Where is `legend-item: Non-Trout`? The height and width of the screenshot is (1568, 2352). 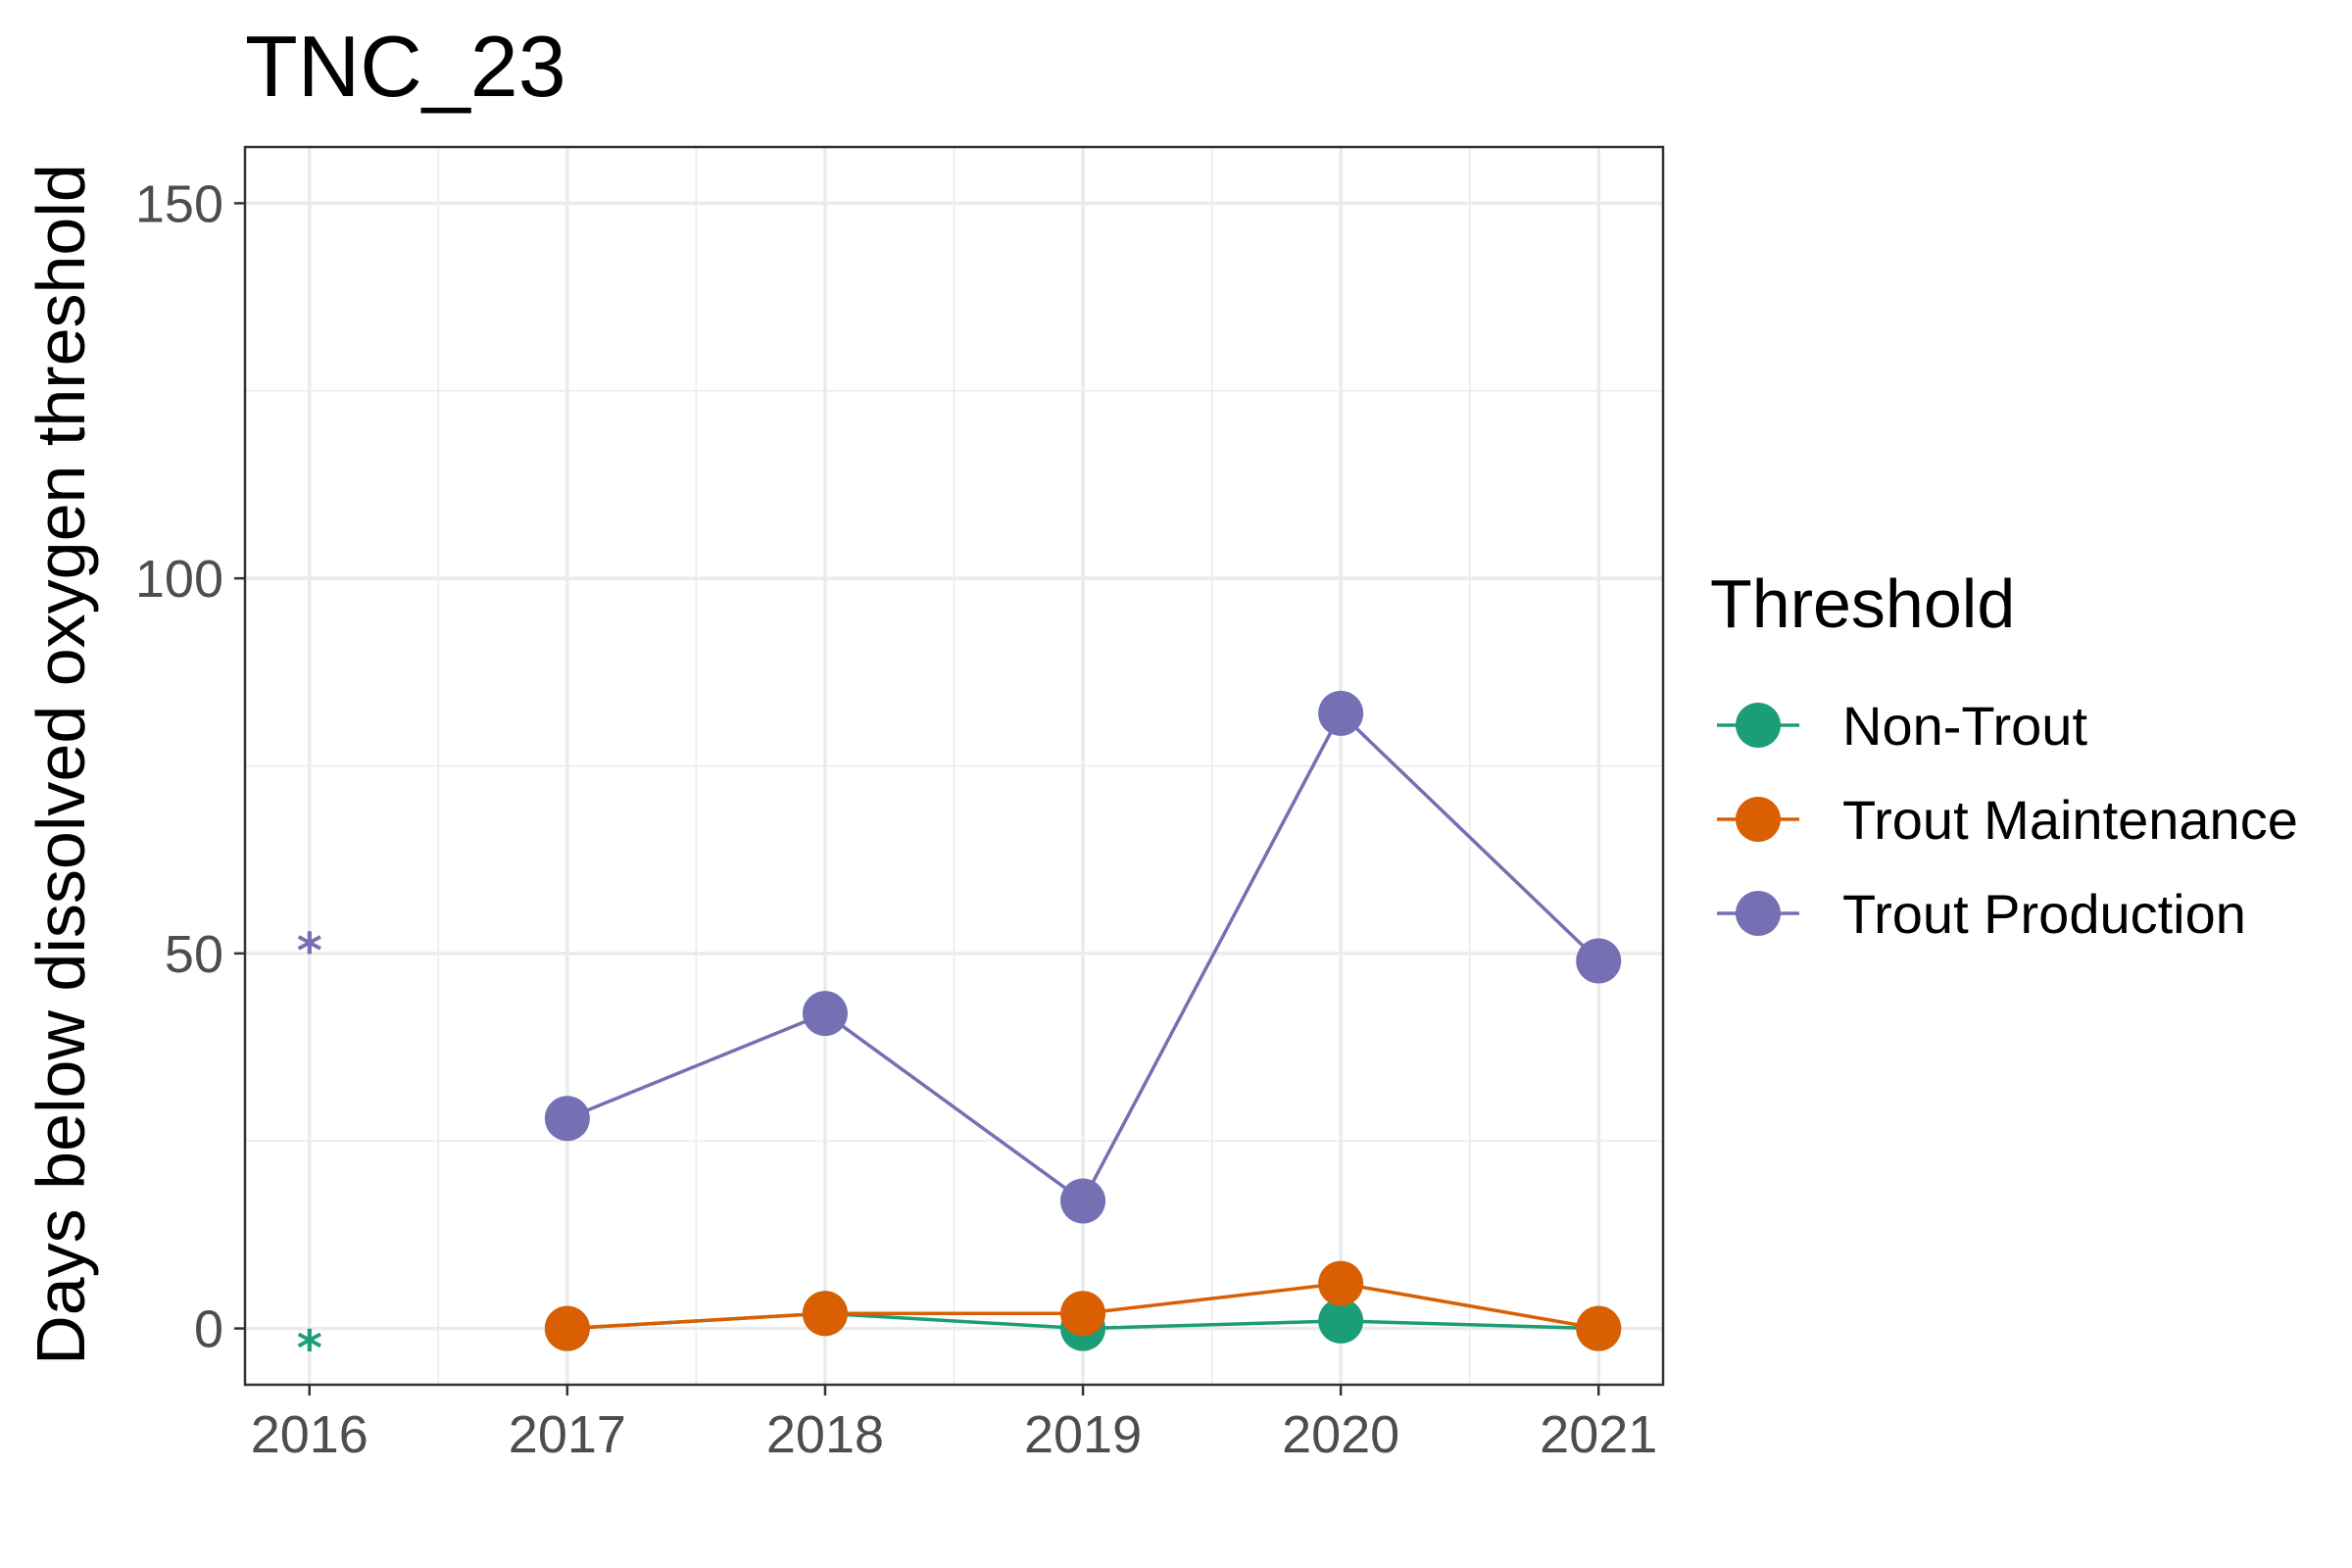
legend-item: Non-Trout is located at coordinates (1902, 726).